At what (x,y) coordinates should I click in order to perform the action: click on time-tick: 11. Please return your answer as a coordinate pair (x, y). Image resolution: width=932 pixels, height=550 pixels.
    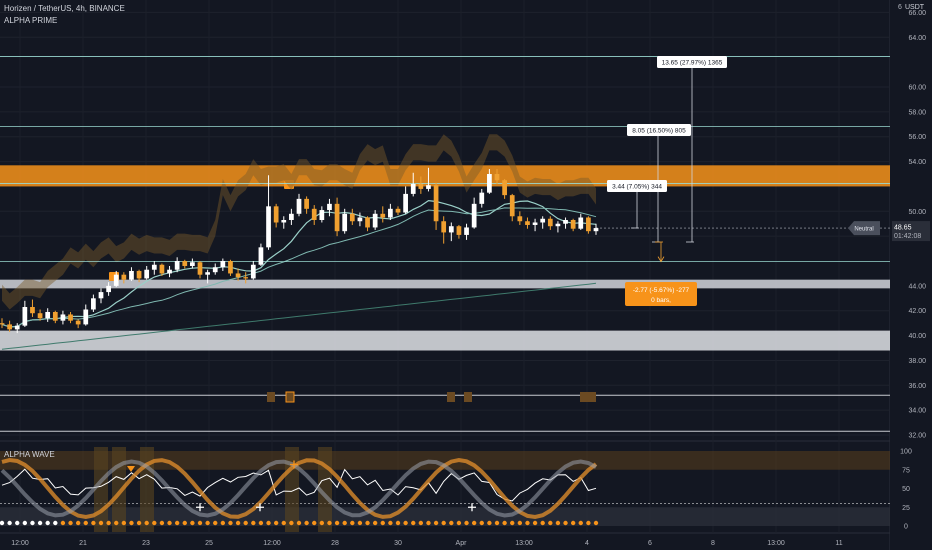
    Looking at the image, I should click on (838, 543).